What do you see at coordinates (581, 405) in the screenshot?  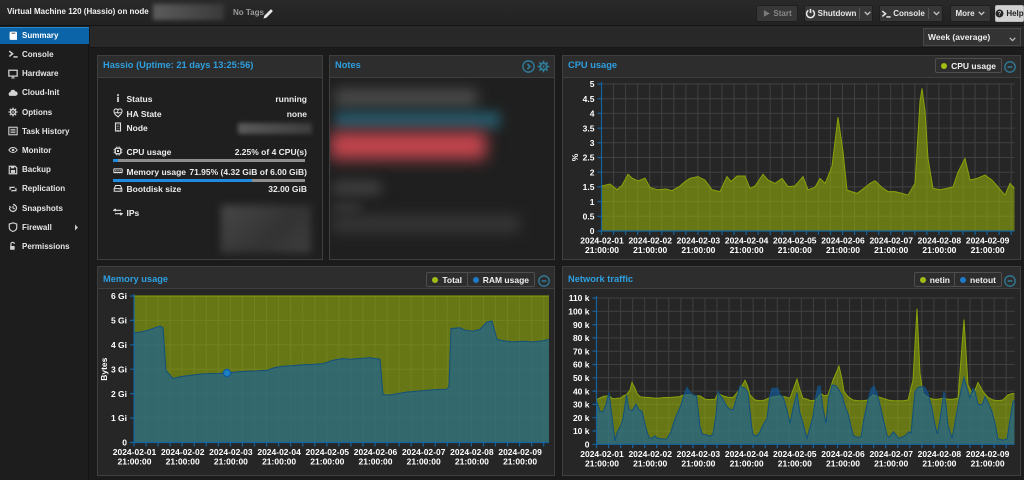 I see `svg-text: 30 k` at bounding box center [581, 405].